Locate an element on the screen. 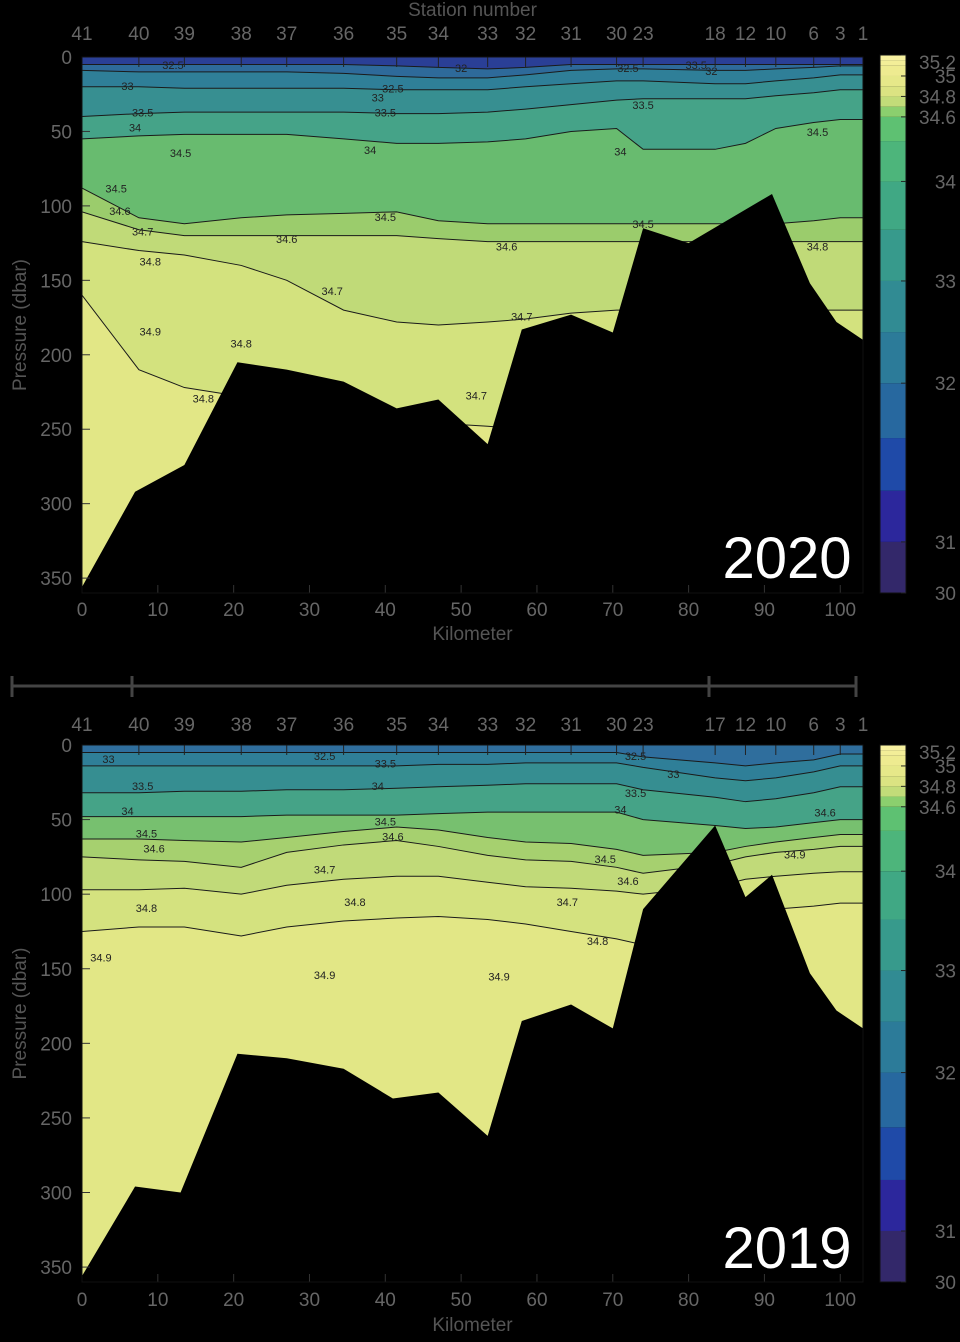 Image resolution: width=960 pixels, height=1342 pixels. y-tick-label: 0 is located at coordinates (66, 746).